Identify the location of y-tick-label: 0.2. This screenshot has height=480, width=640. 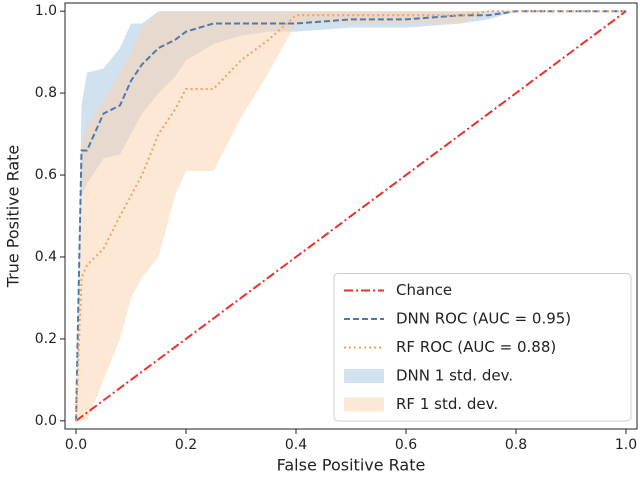
(46, 339).